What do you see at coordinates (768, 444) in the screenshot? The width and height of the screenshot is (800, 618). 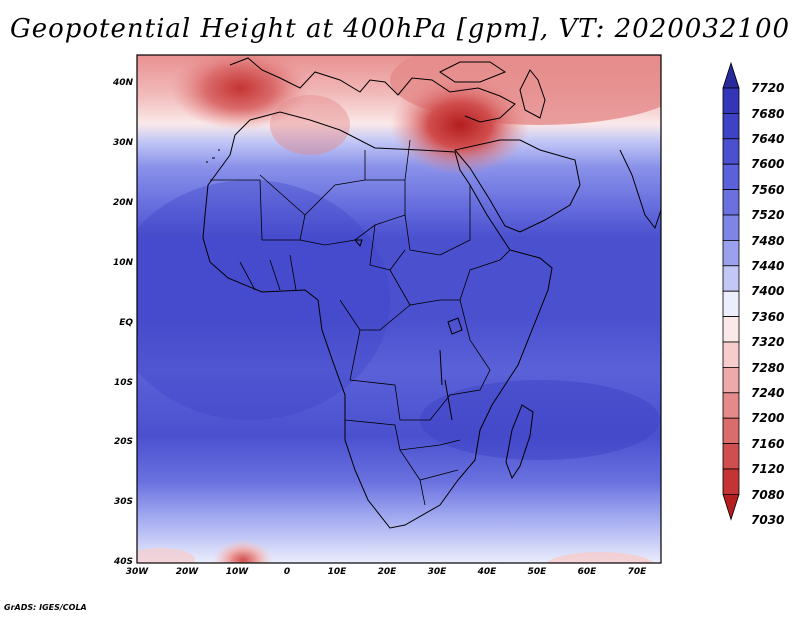 I see `colorbar-label: 7160` at bounding box center [768, 444].